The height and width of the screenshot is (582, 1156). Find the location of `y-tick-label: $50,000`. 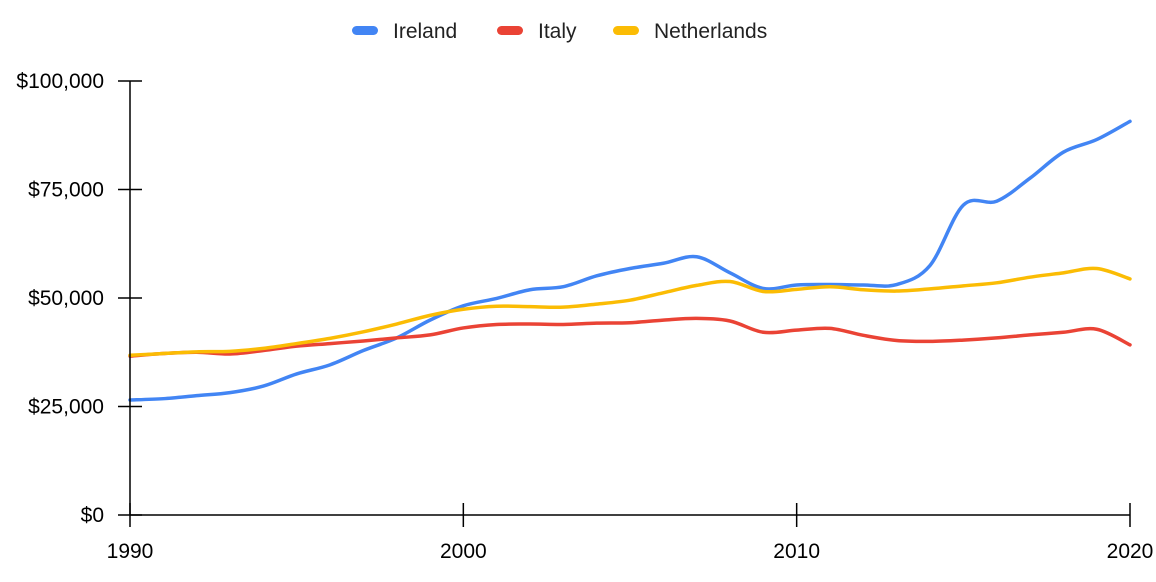

y-tick-label: $50,000 is located at coordinates (66, 298).